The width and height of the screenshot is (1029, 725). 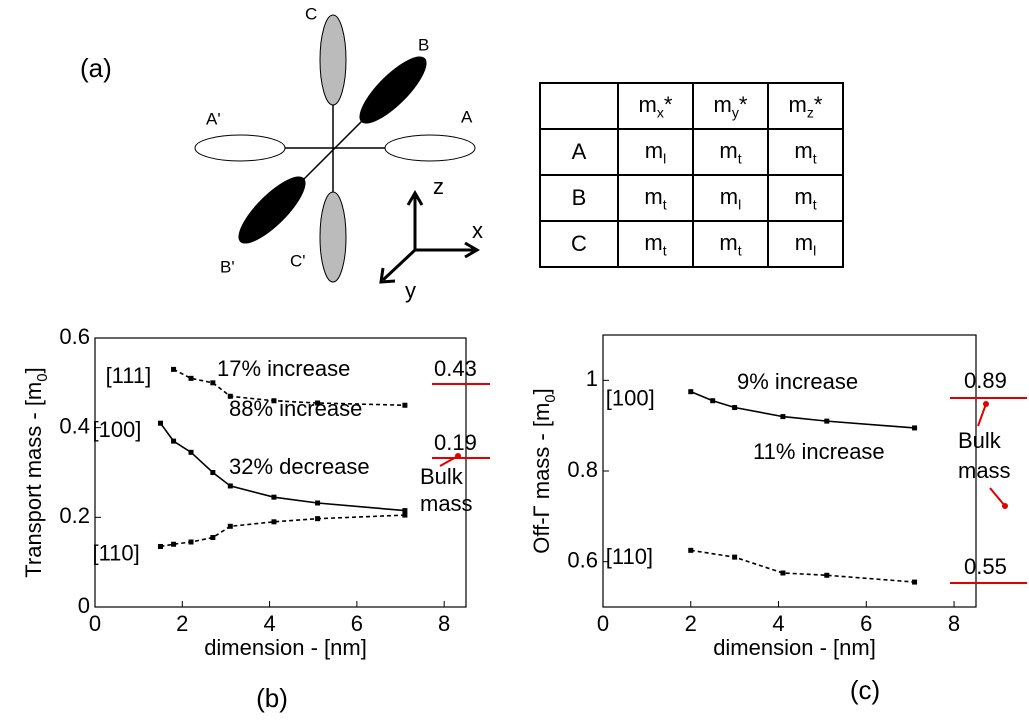 I want to click on annotation: 0.89, so click(x=985, y=380).